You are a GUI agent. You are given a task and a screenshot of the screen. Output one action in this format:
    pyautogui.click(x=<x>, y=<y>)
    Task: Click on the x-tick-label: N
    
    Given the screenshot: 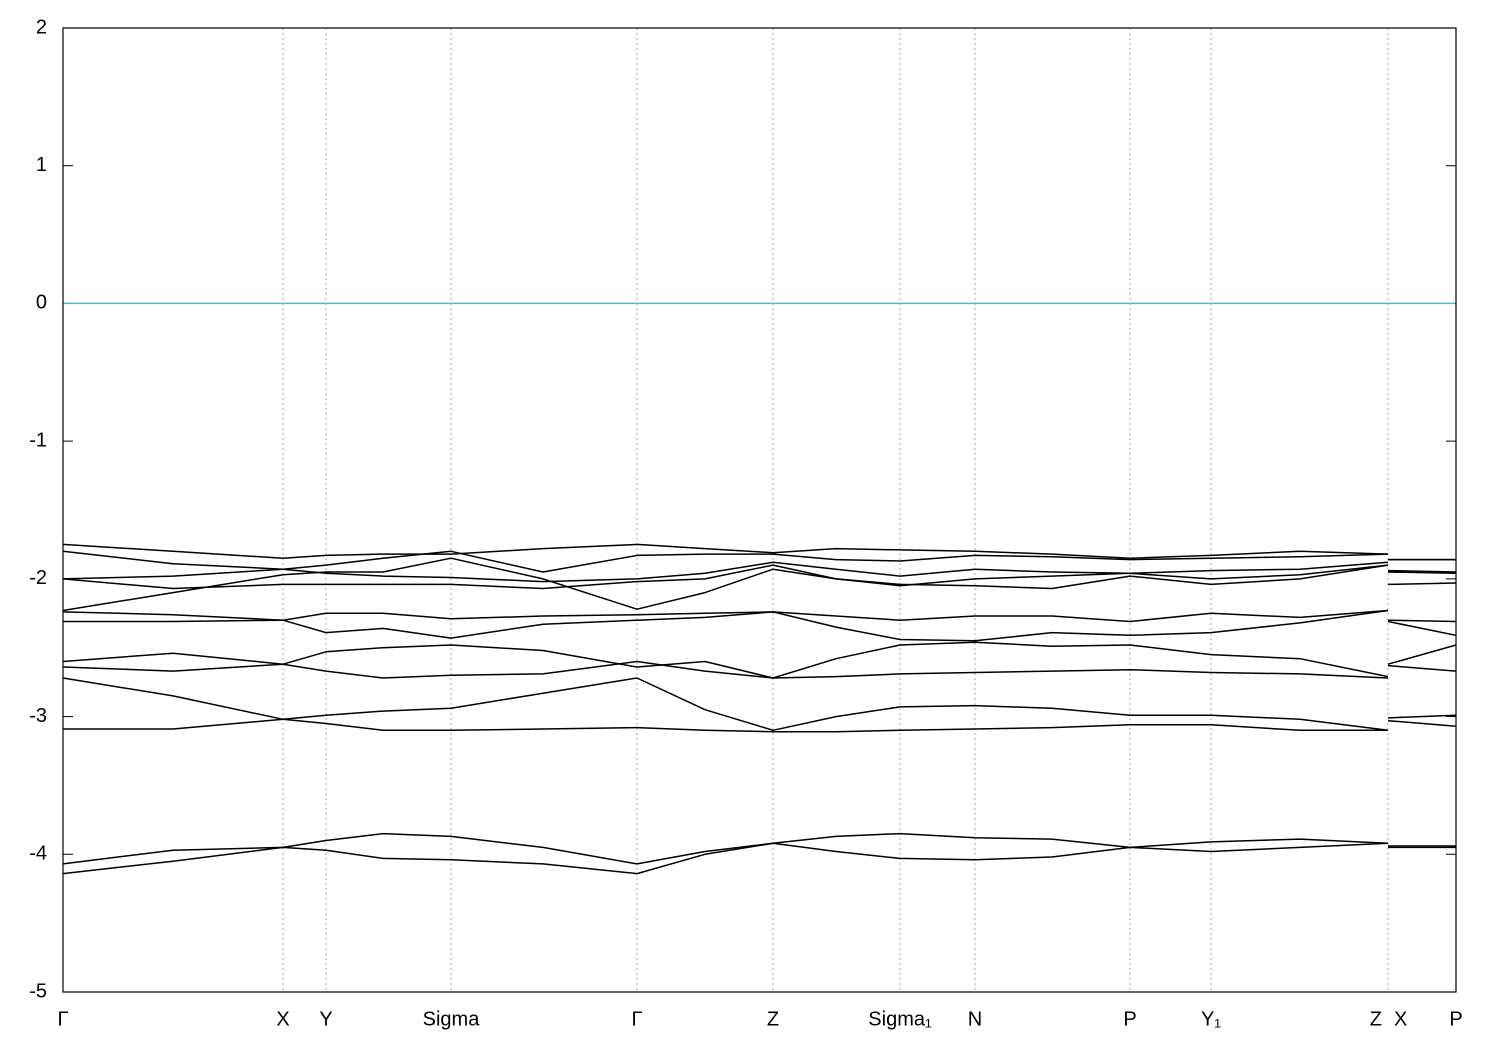 What is the action you would take?
    pyautogui.click(x=975, y=1019)
    